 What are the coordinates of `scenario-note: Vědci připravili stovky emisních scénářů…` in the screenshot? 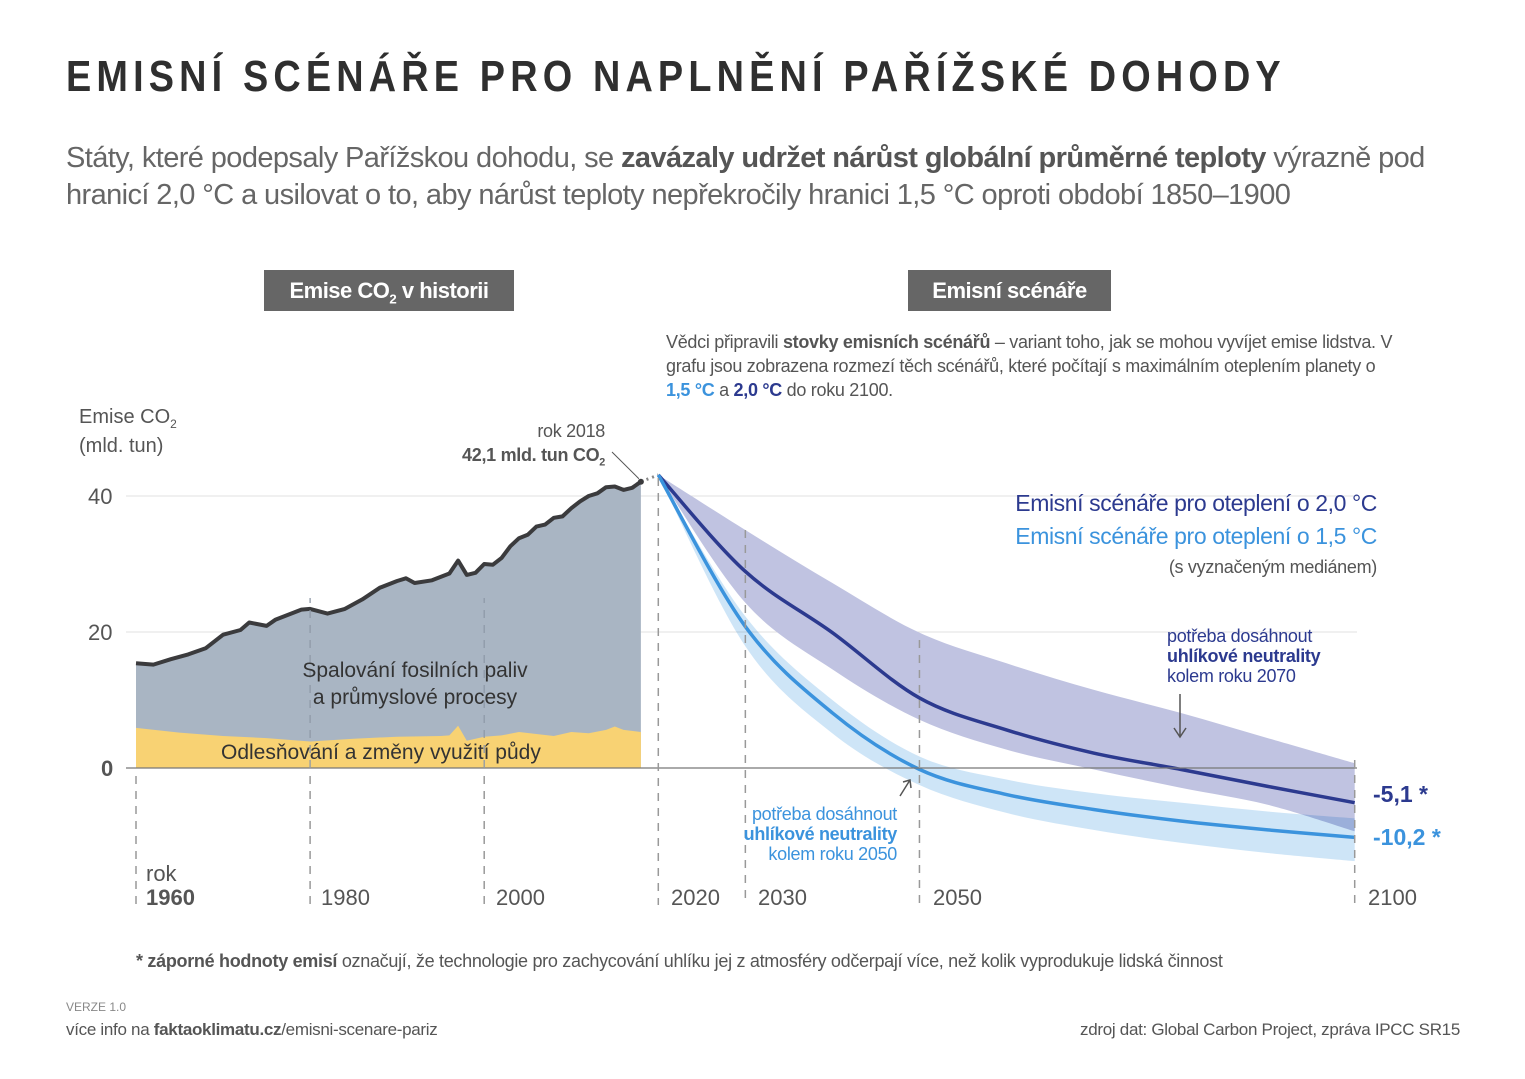 It's located at (1029, 366).